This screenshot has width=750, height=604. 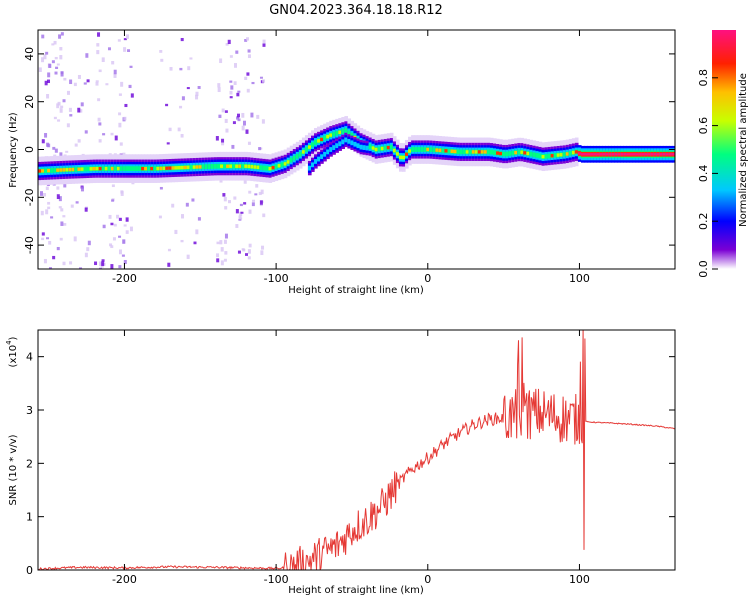 I want to click on snr-multiplier-text: (x104), so click(x=12, y=351).